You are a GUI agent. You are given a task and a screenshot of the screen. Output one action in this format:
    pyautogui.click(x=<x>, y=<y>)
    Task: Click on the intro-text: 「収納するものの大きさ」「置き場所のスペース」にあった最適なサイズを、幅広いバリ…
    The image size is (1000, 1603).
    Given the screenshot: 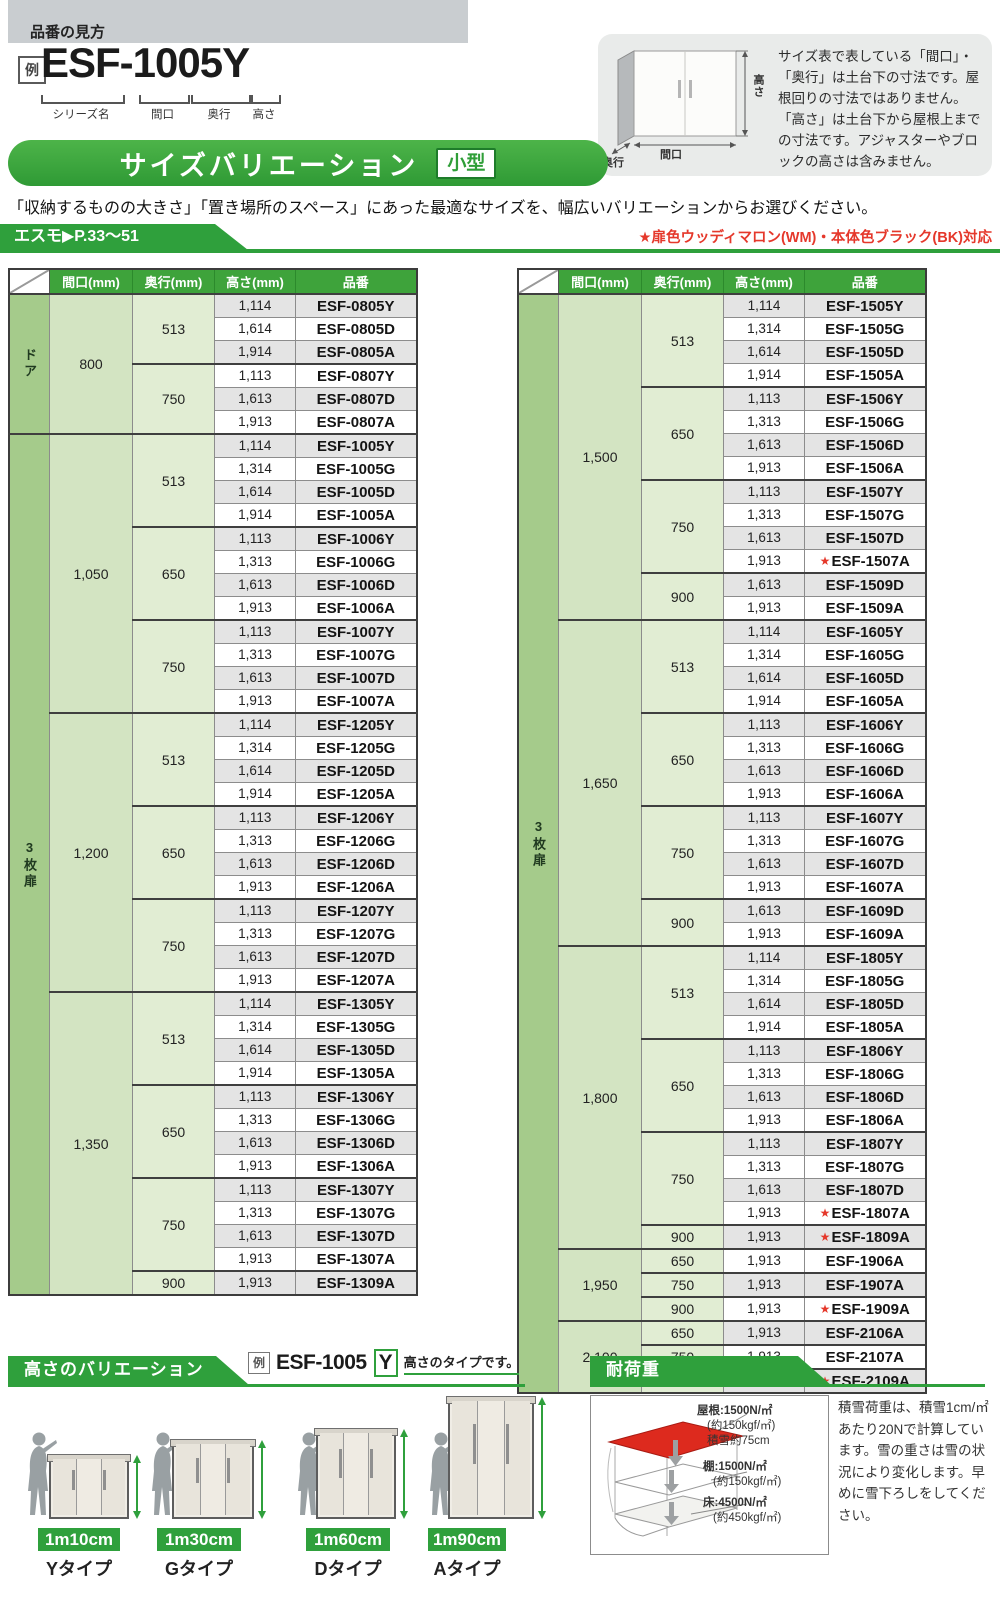 What is the action you would take?
    pyautogui.click(x=443, y=208)
    